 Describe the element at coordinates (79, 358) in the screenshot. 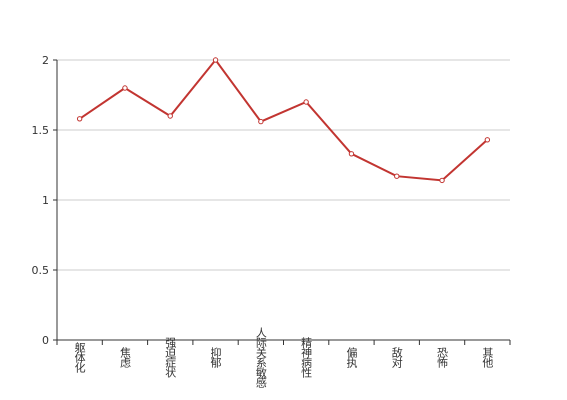

I see `x-tick-label: 躯体化` at that location.